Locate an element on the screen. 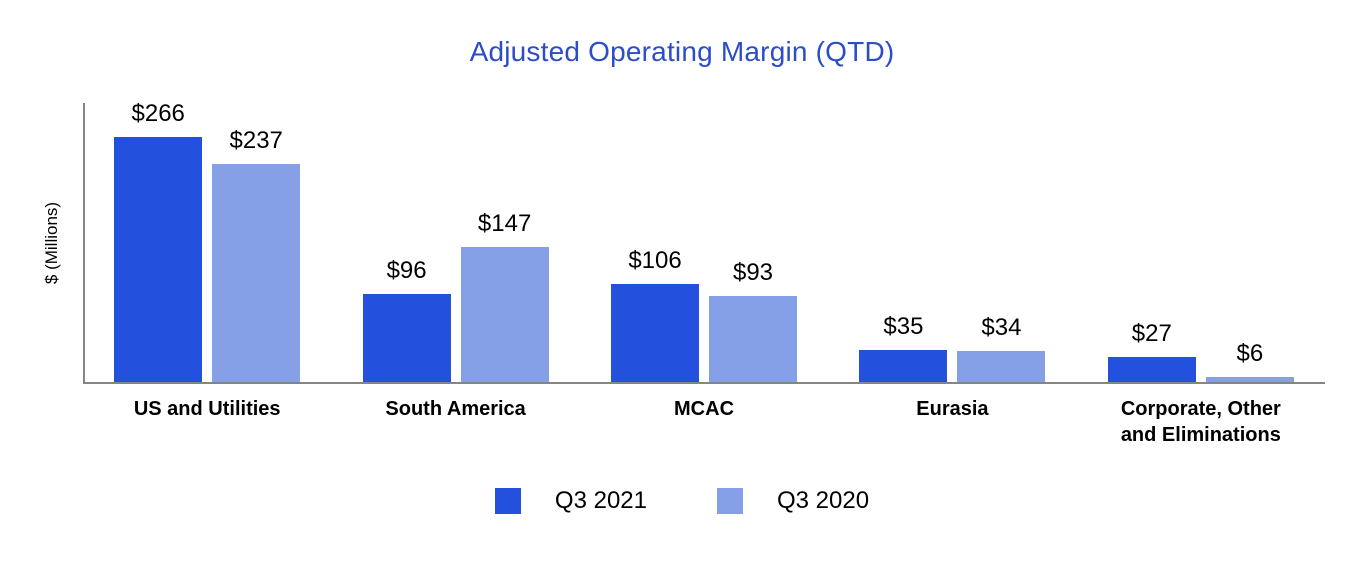  bar-group-us-and-utilities: $266 $237 is located at coordinates (207, 240).